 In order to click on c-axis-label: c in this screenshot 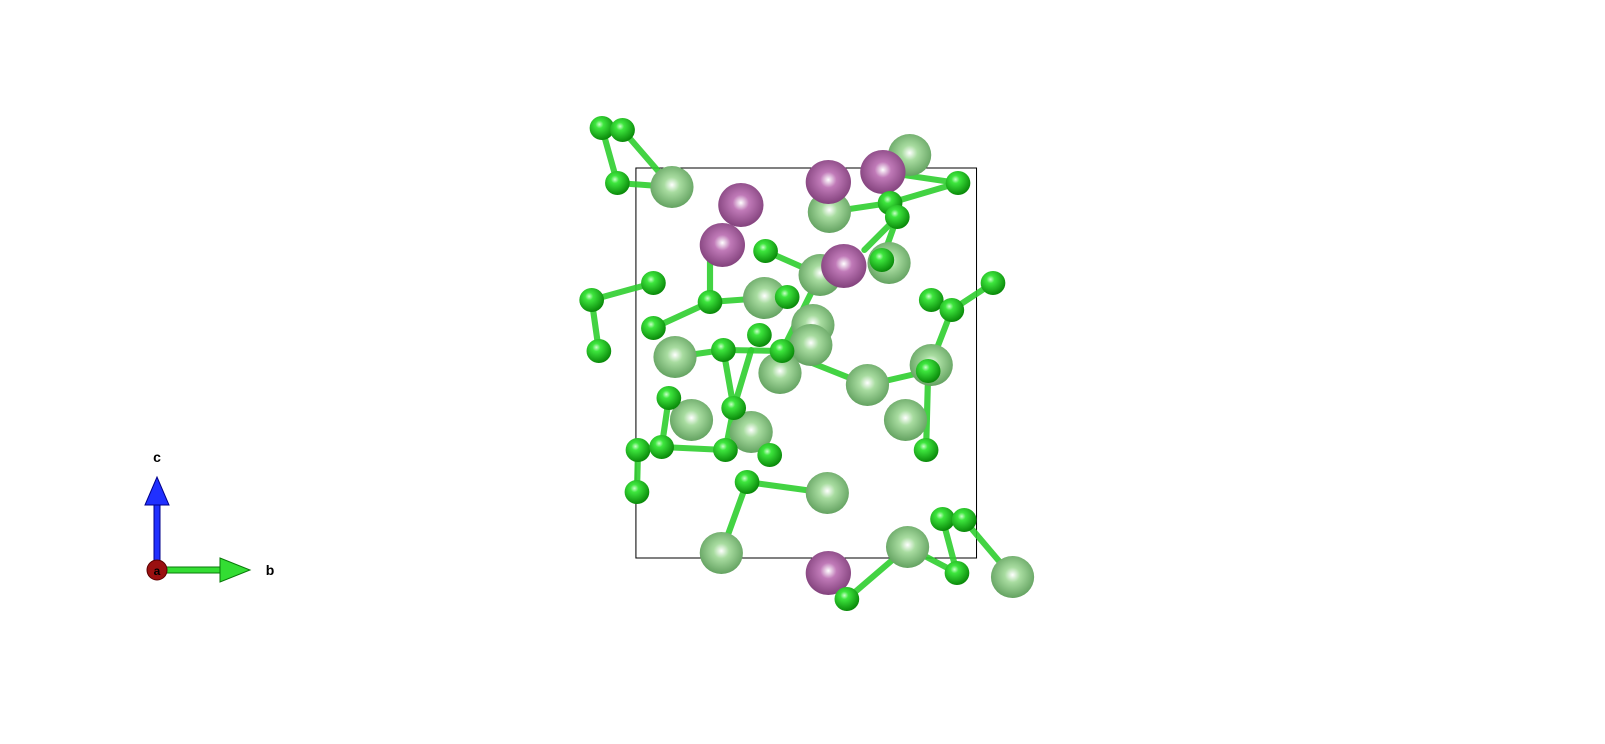, I will do `click(157, 457)`.